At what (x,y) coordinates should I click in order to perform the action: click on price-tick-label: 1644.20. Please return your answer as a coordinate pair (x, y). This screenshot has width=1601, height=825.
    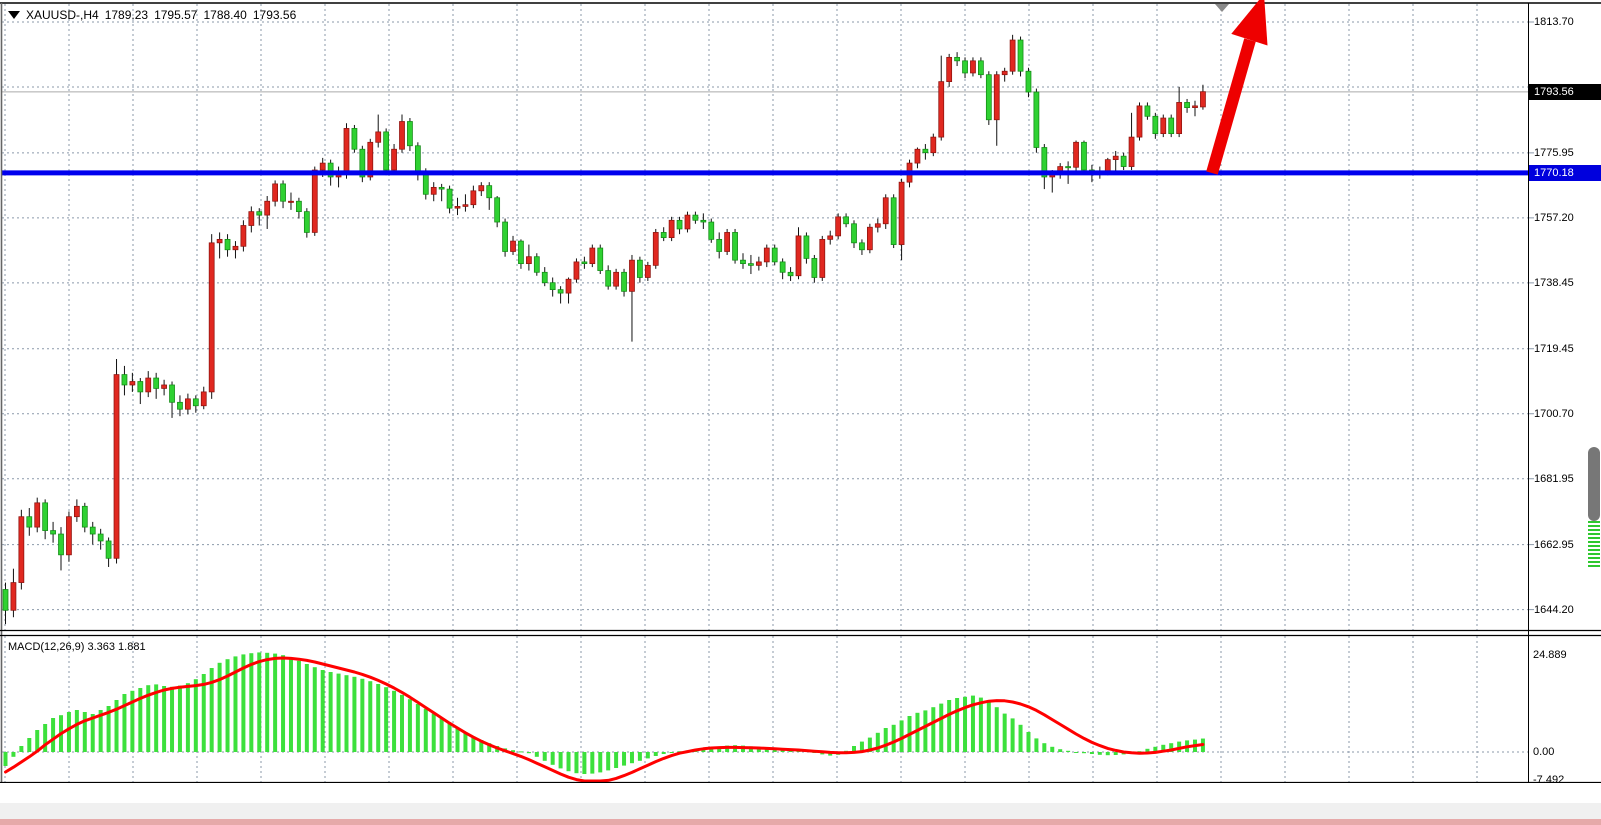
    Looking at the image, I should click on (1554, 610).